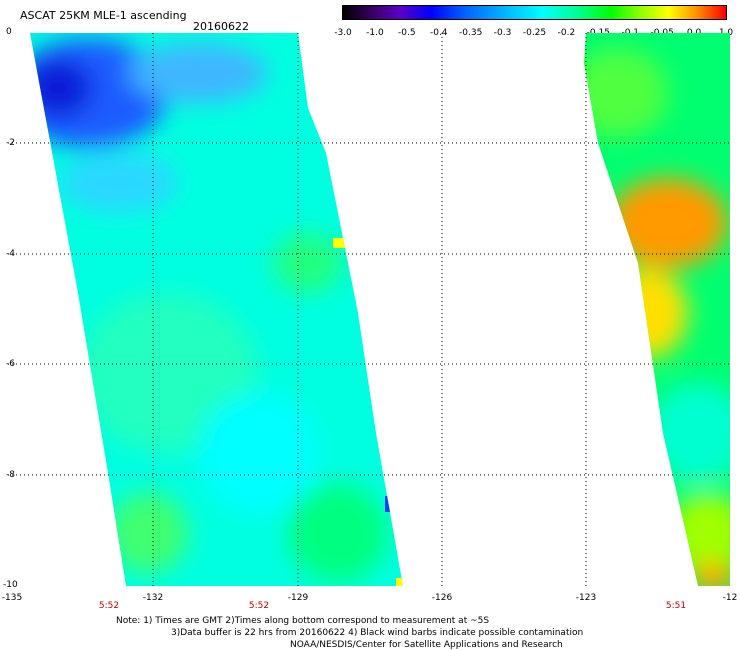 The image size is (740, 650). What do you see at coordinates (534, 12) in the screenshot?
I see `colorbar` at bounding box center [534, 12].